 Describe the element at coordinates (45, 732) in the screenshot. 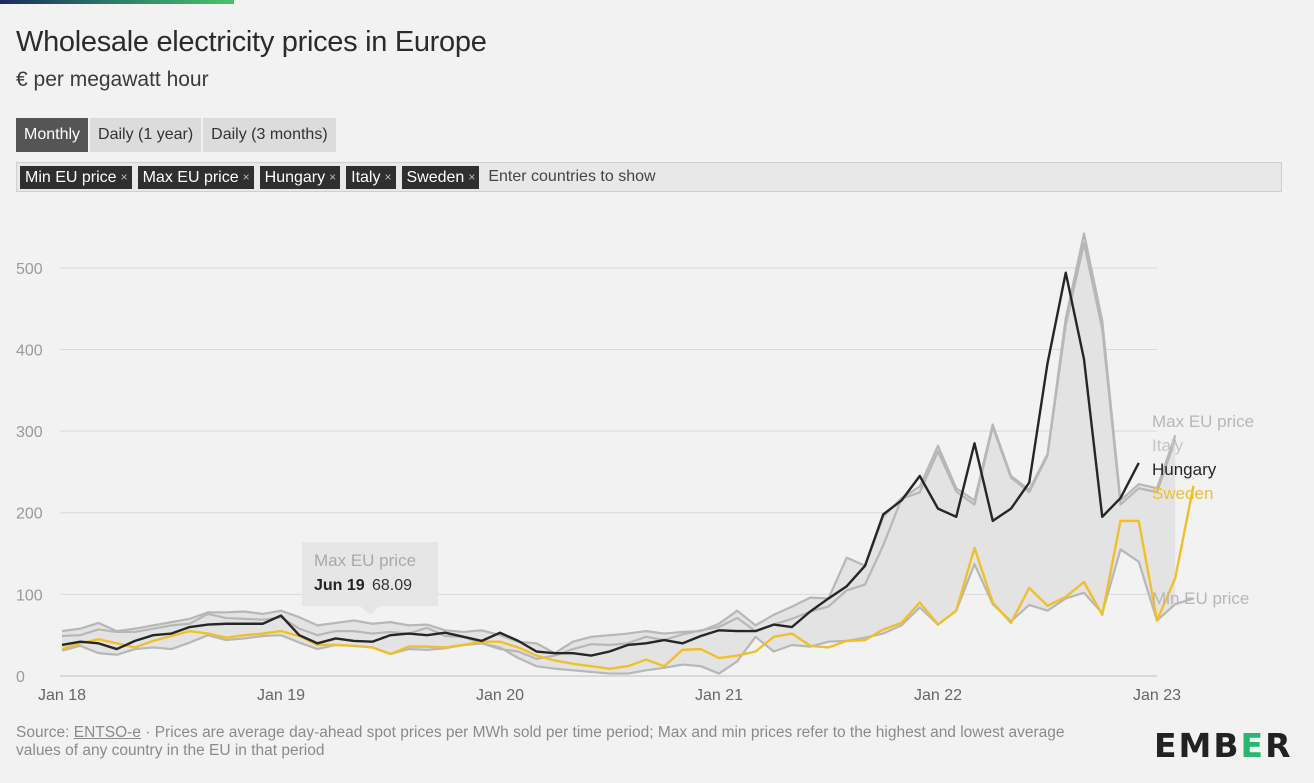

I see `source-prefix: Source:` at that location.